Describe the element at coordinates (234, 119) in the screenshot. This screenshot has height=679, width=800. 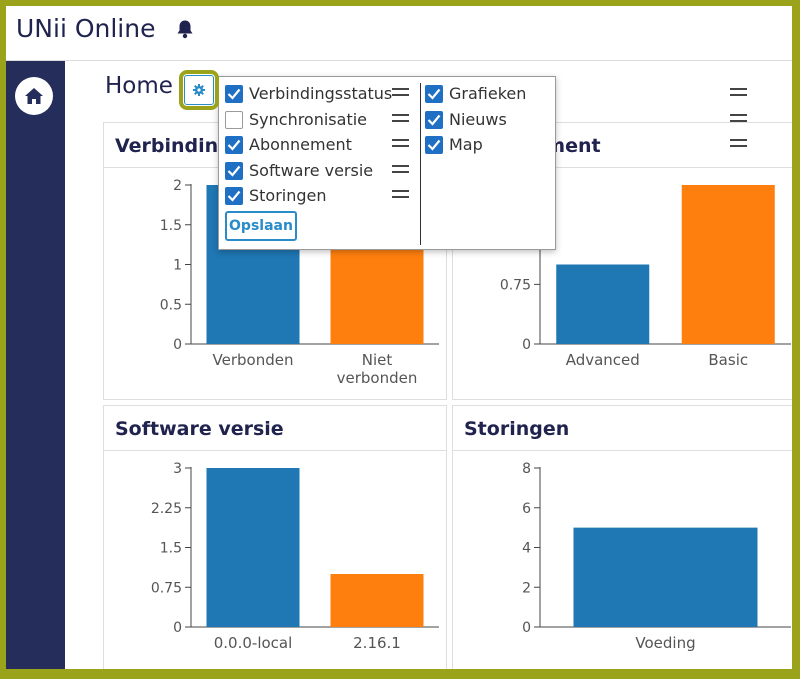
I see `checkbox-unchecked` at that location.